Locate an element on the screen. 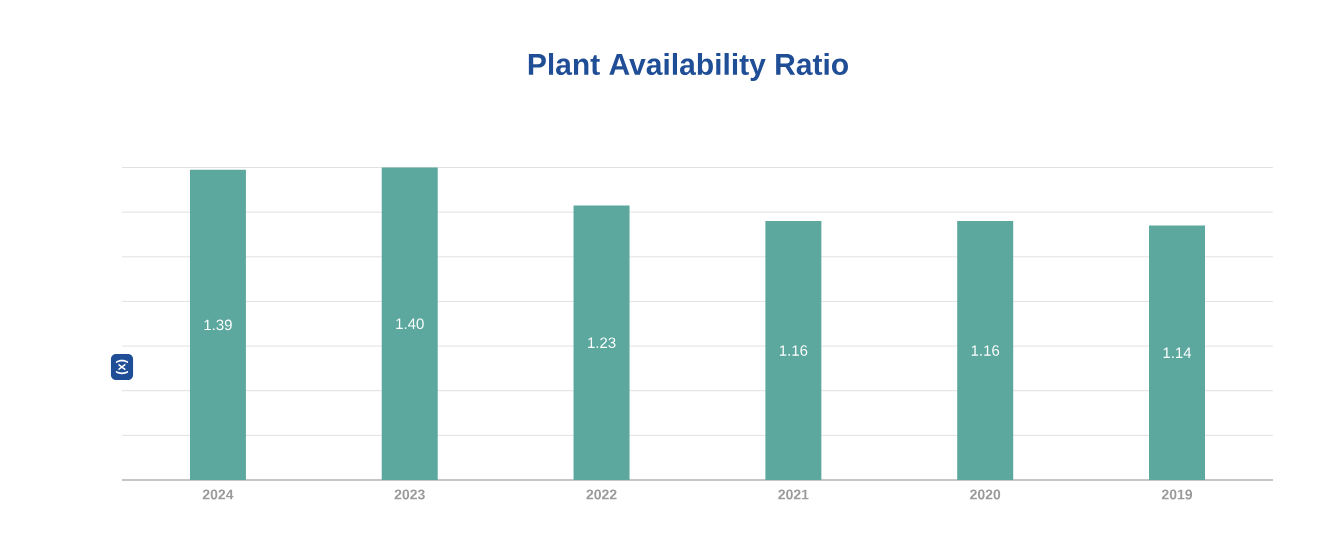 The height and width of the screenshot is (549, 1338). data-label: 1.23 is located at coordinates (602, 343).